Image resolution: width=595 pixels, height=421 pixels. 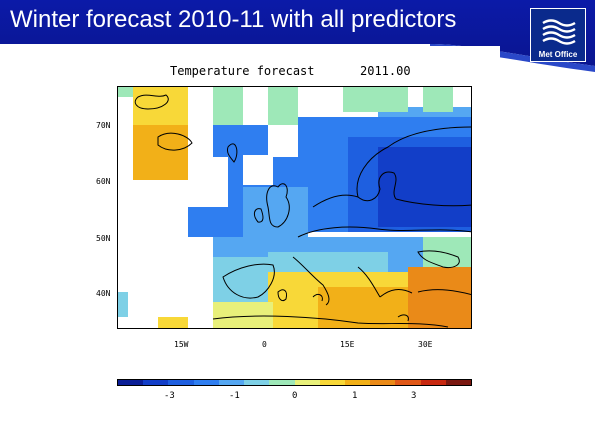 What do you see at coordinates (385, 71) in the screenshot?
I see `plot-year: 2011.00` at bounding box center [385, 71].